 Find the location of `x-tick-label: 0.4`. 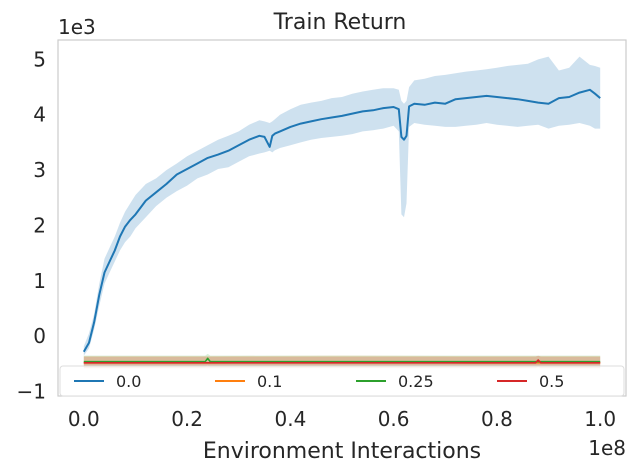

x-tick-label: 0.4 is located at coordinates (290, 419).